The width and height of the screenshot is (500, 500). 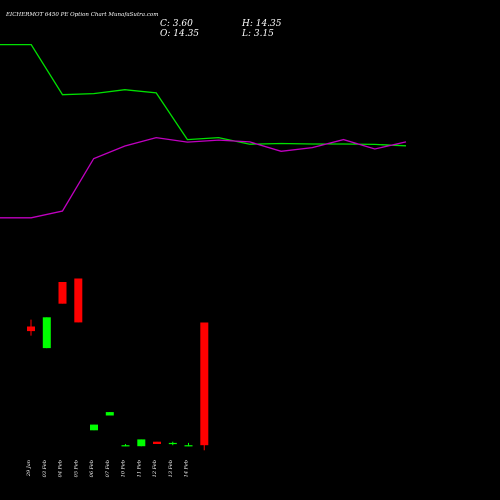 I want to click on x-tick-label: 13 Feb, so click(x=171, y=468).